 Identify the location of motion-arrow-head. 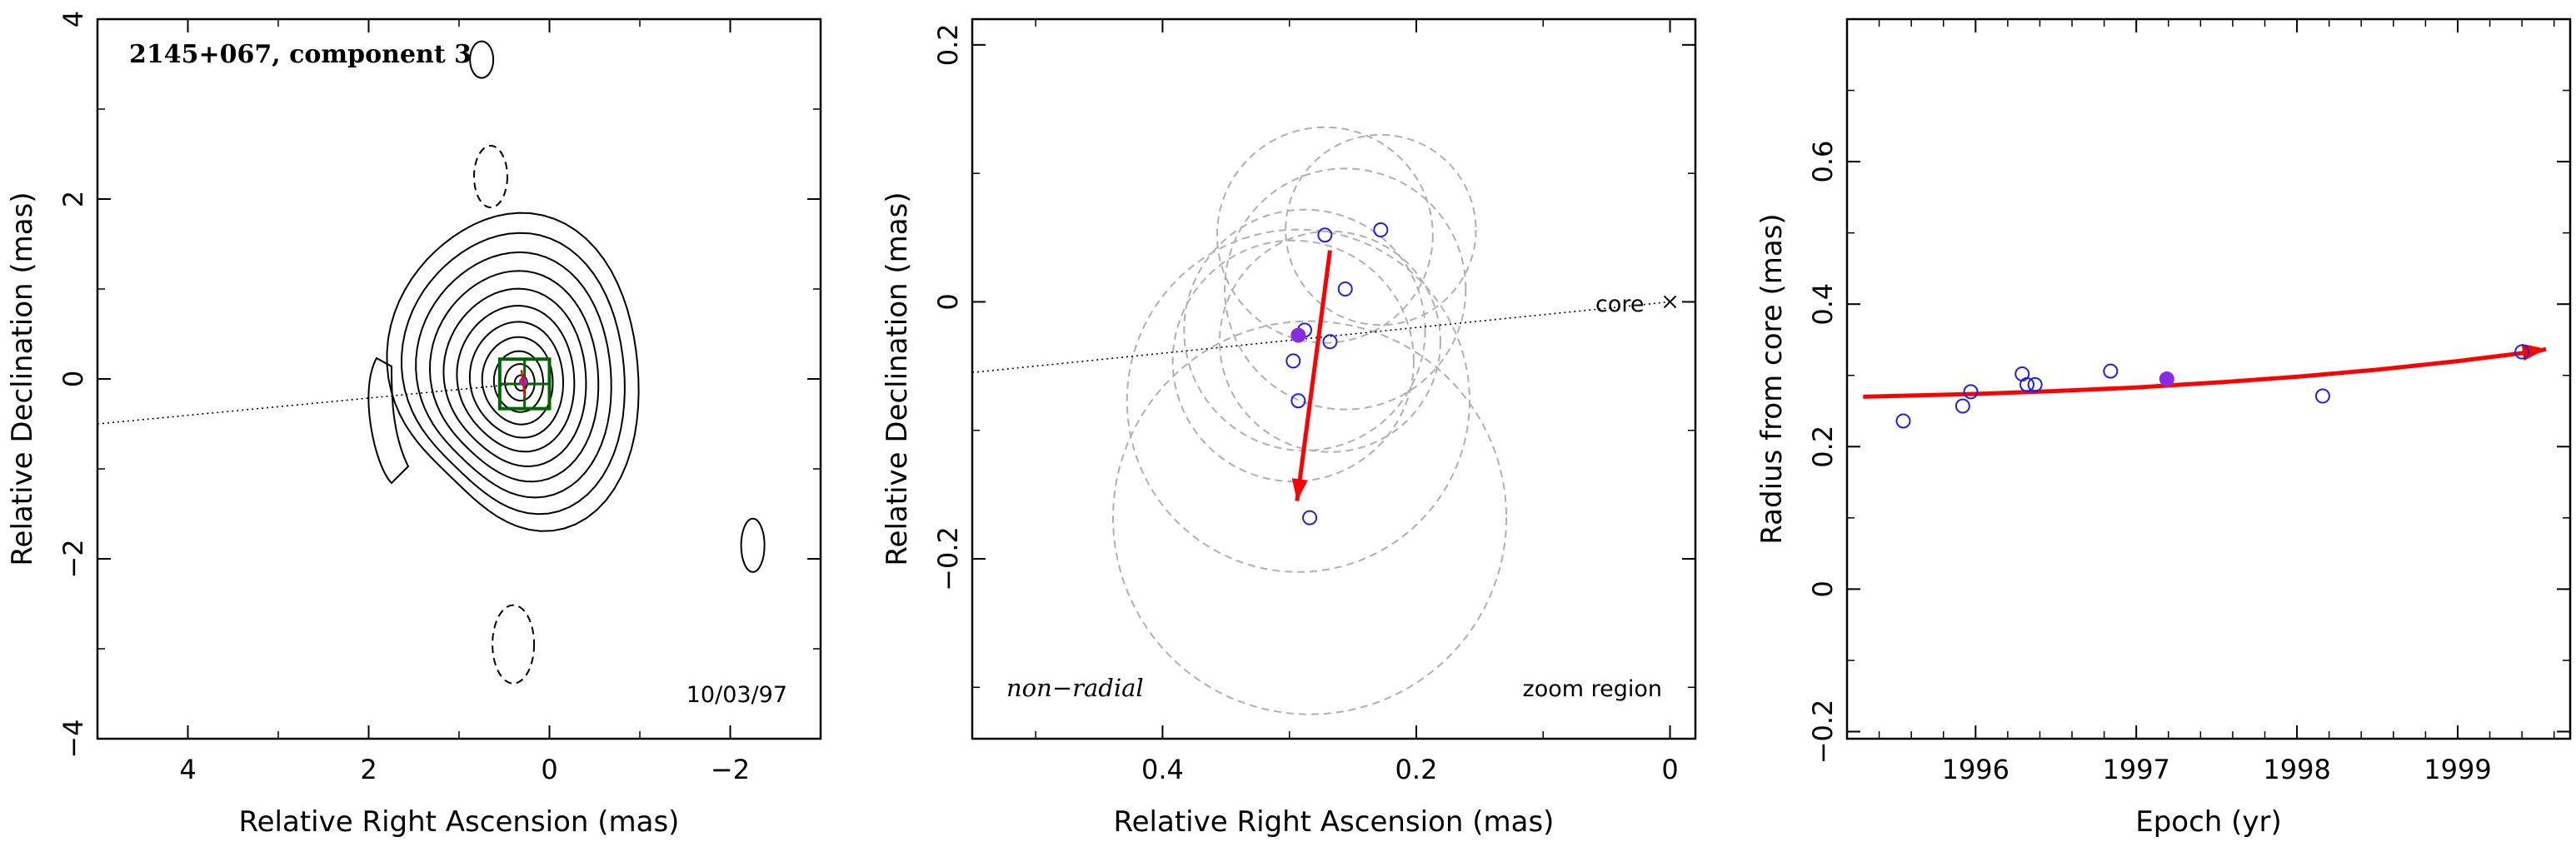
(1299, 489).